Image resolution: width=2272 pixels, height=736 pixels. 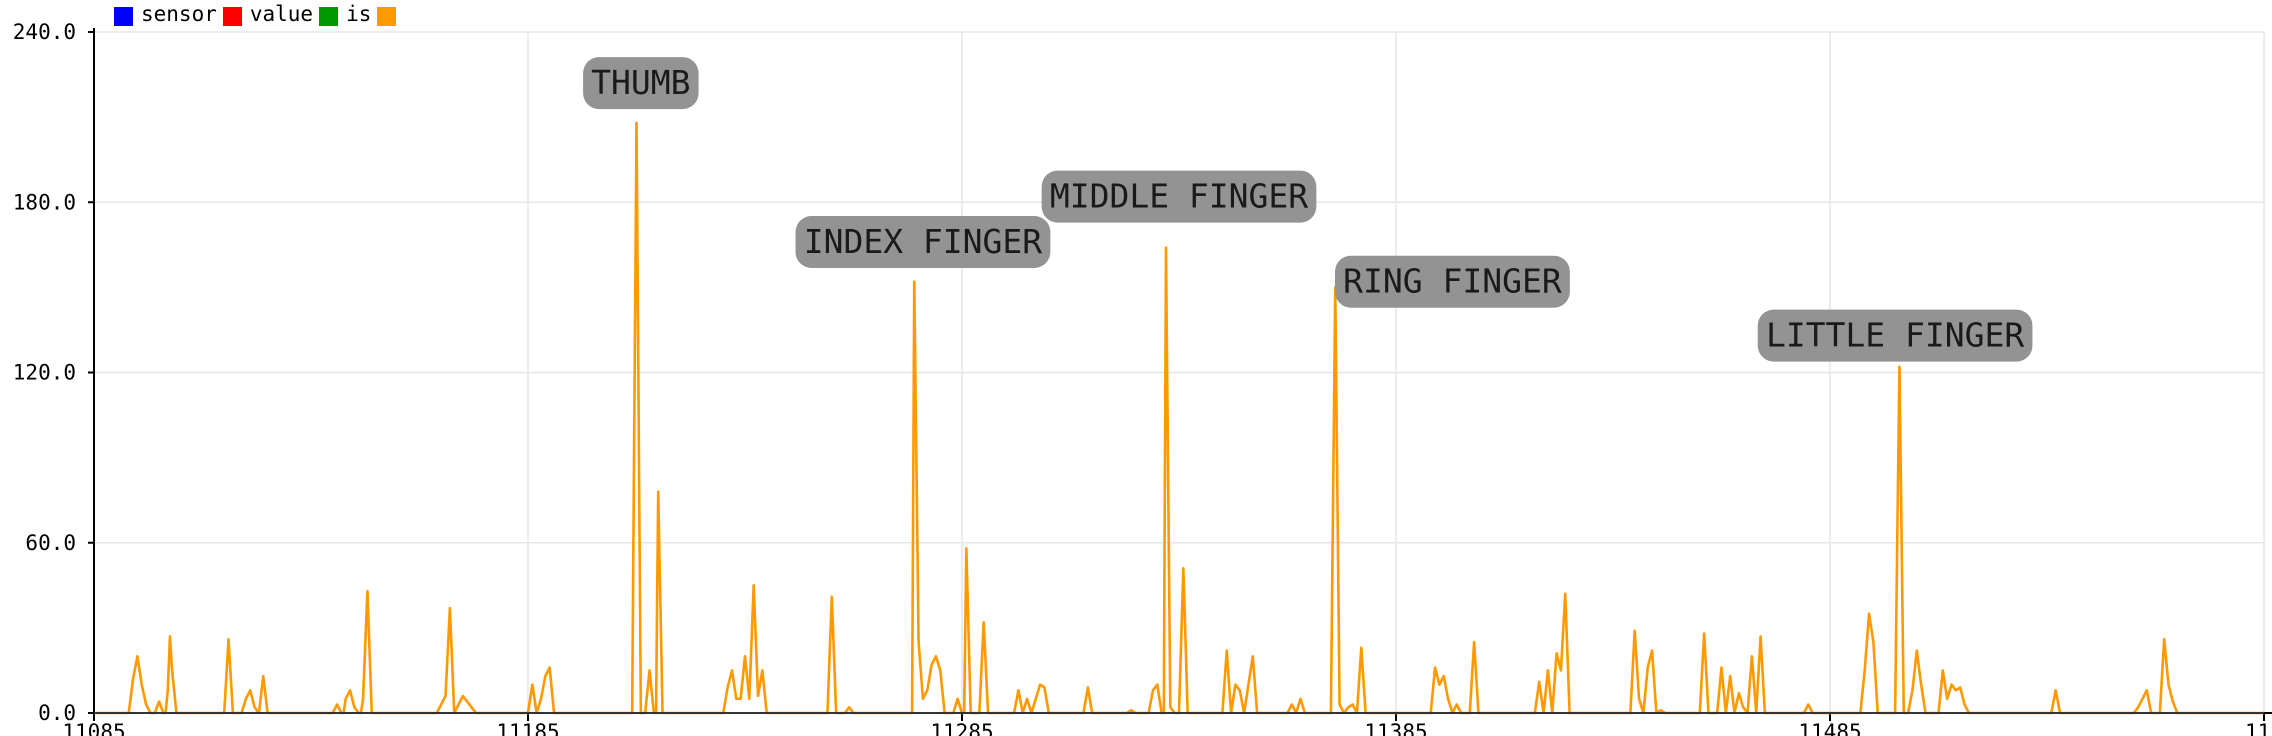 I want to click on legend-label-value: value, so click(x=281, y=14).